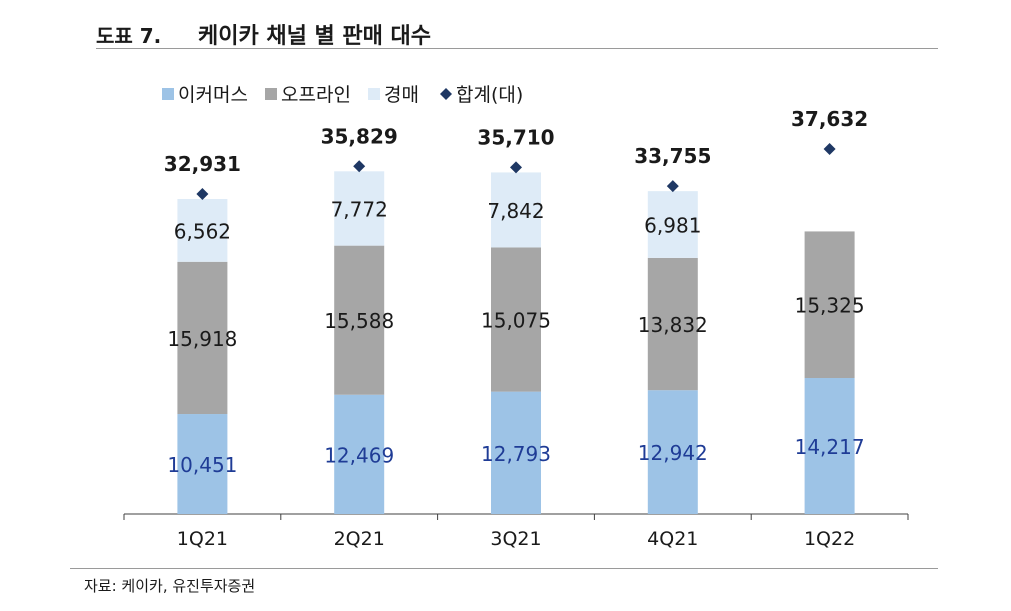 This screenshot has width=1011, height=611. I want to click on legend-marker, so click(446, 94).